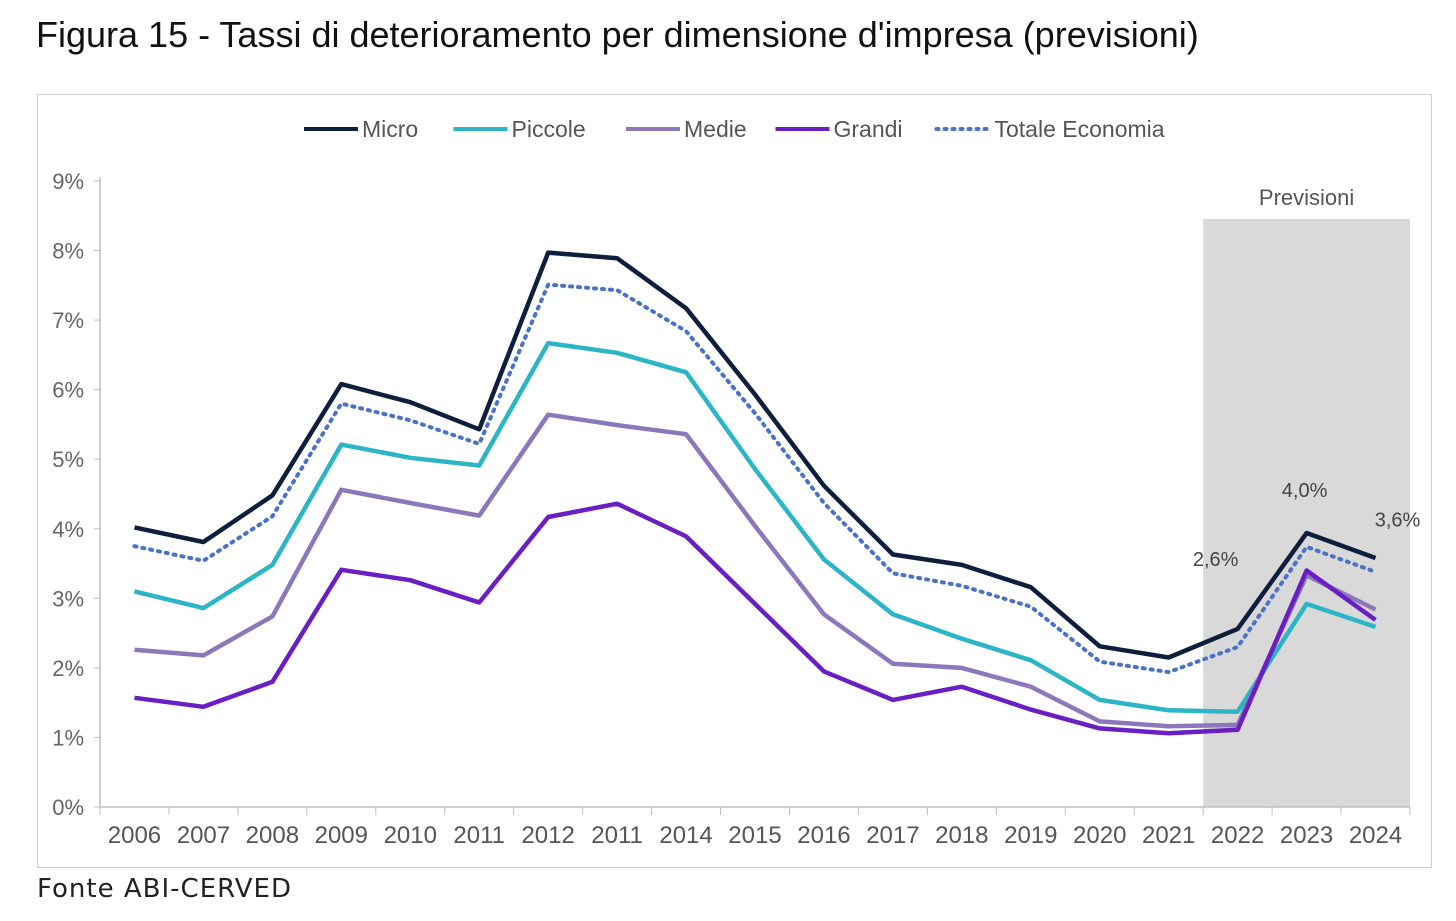 The width and height of the screenshot is (1456, 921). What do you see at coordinates (68, 529) in the screenshot?
I see `y-tick-label: 4%` at bounding box center [68, 529].